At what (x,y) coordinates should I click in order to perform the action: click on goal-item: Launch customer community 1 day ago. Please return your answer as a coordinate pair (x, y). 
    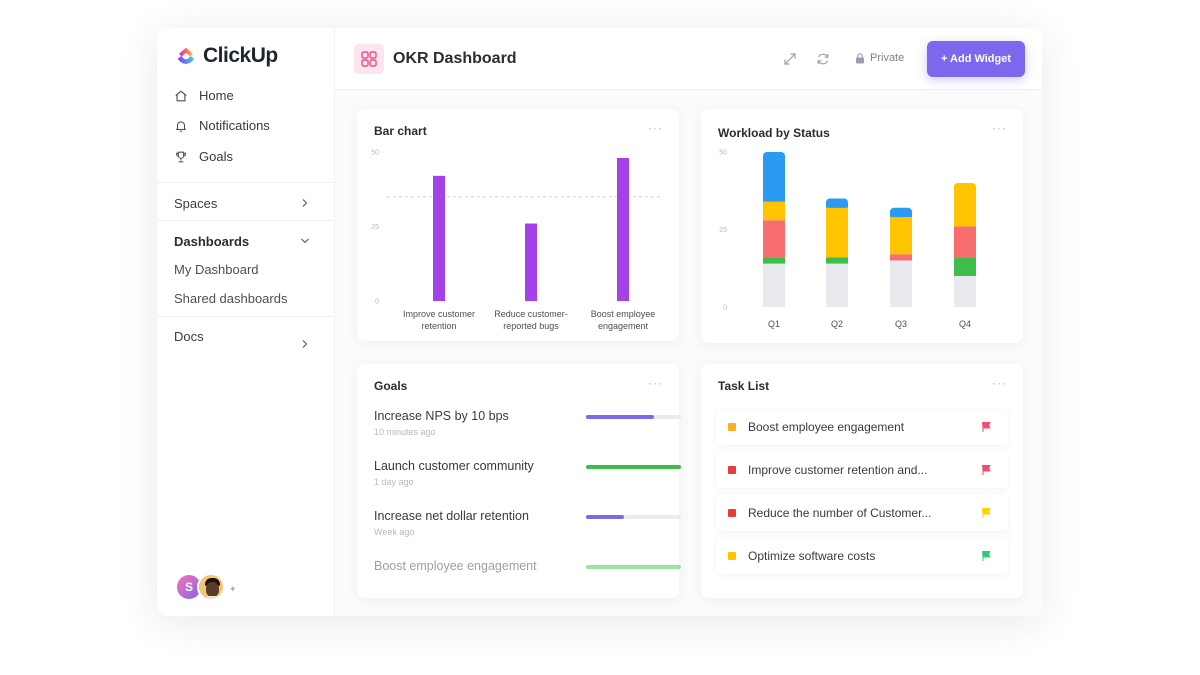
    Looking at the image, I should click on (527, 473).